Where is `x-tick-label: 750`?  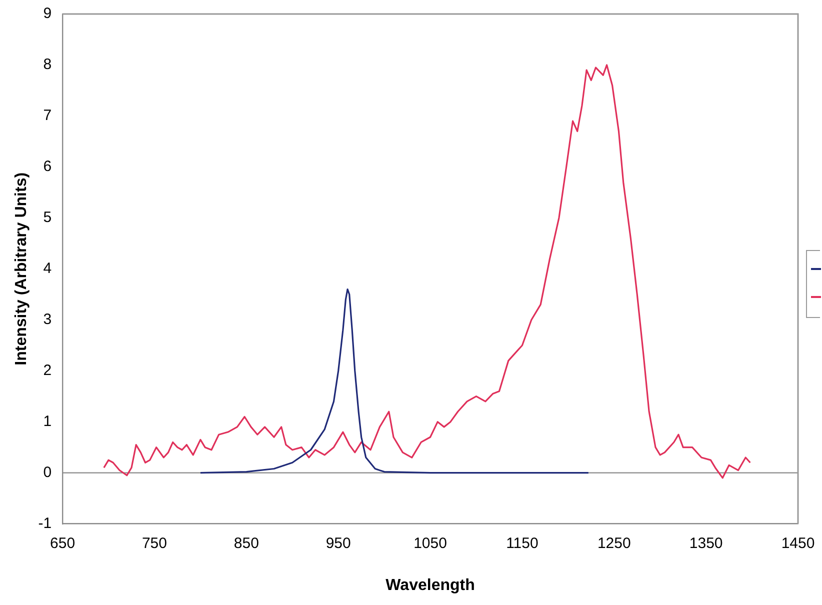 x-tick-label: 750 is located at coordinates (154, 543).